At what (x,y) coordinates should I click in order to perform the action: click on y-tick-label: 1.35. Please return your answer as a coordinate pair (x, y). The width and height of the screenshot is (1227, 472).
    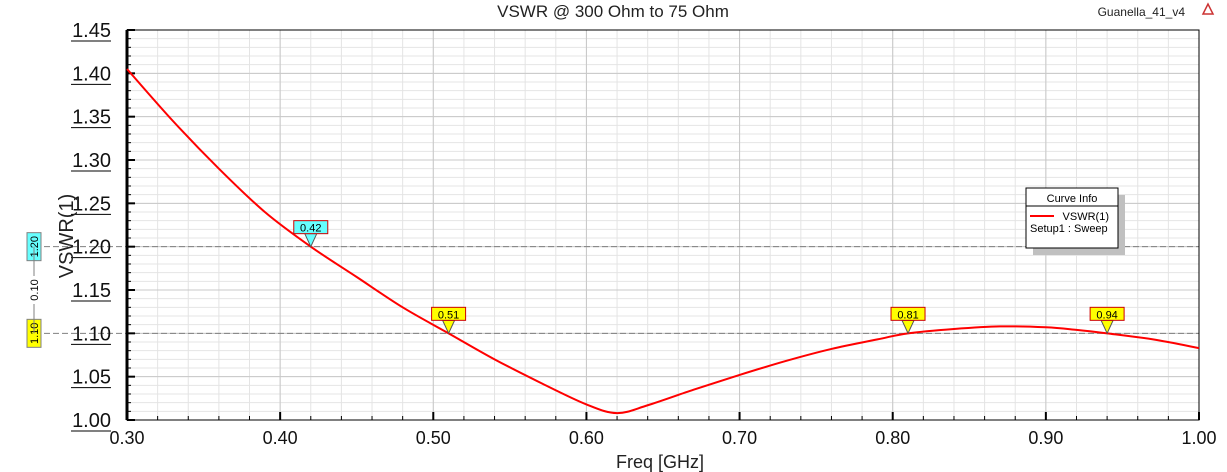
    Looking at the image, I should click on (91, 118).